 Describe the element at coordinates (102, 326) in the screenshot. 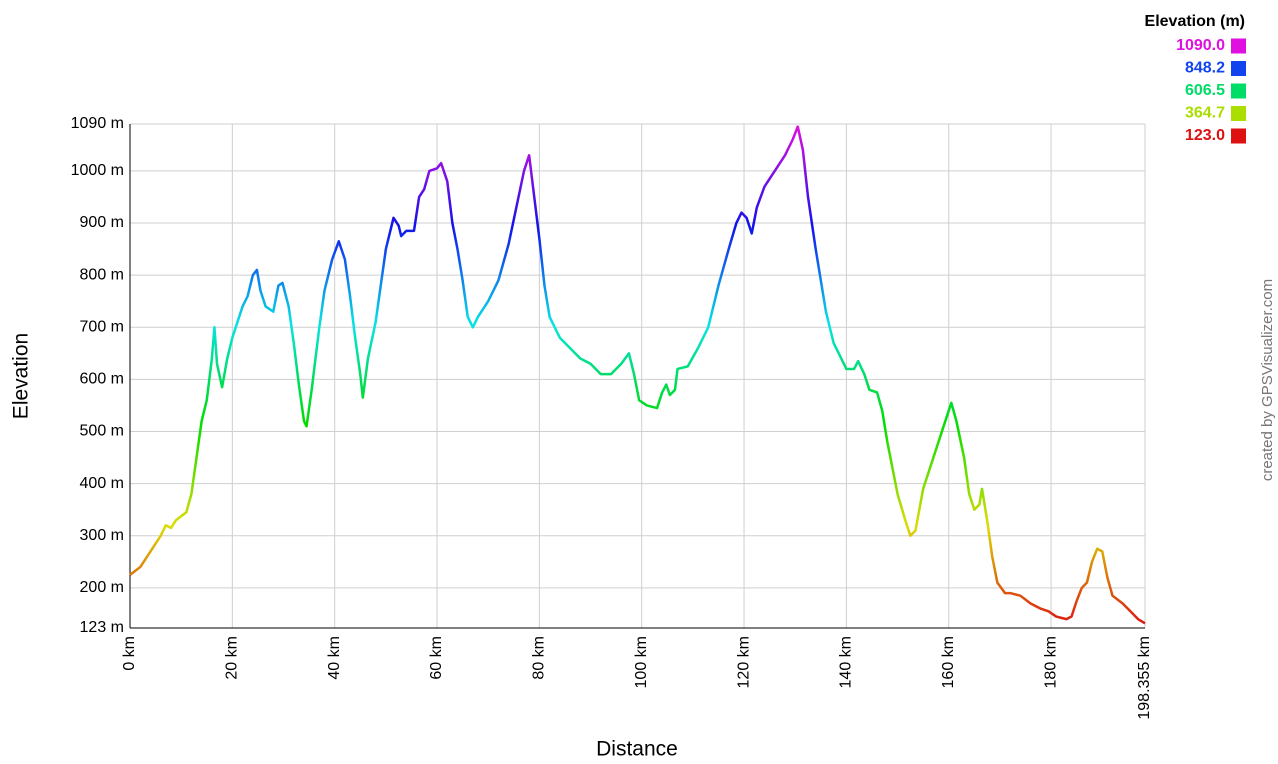

I see `y-tick-label: 700 m` at that location.